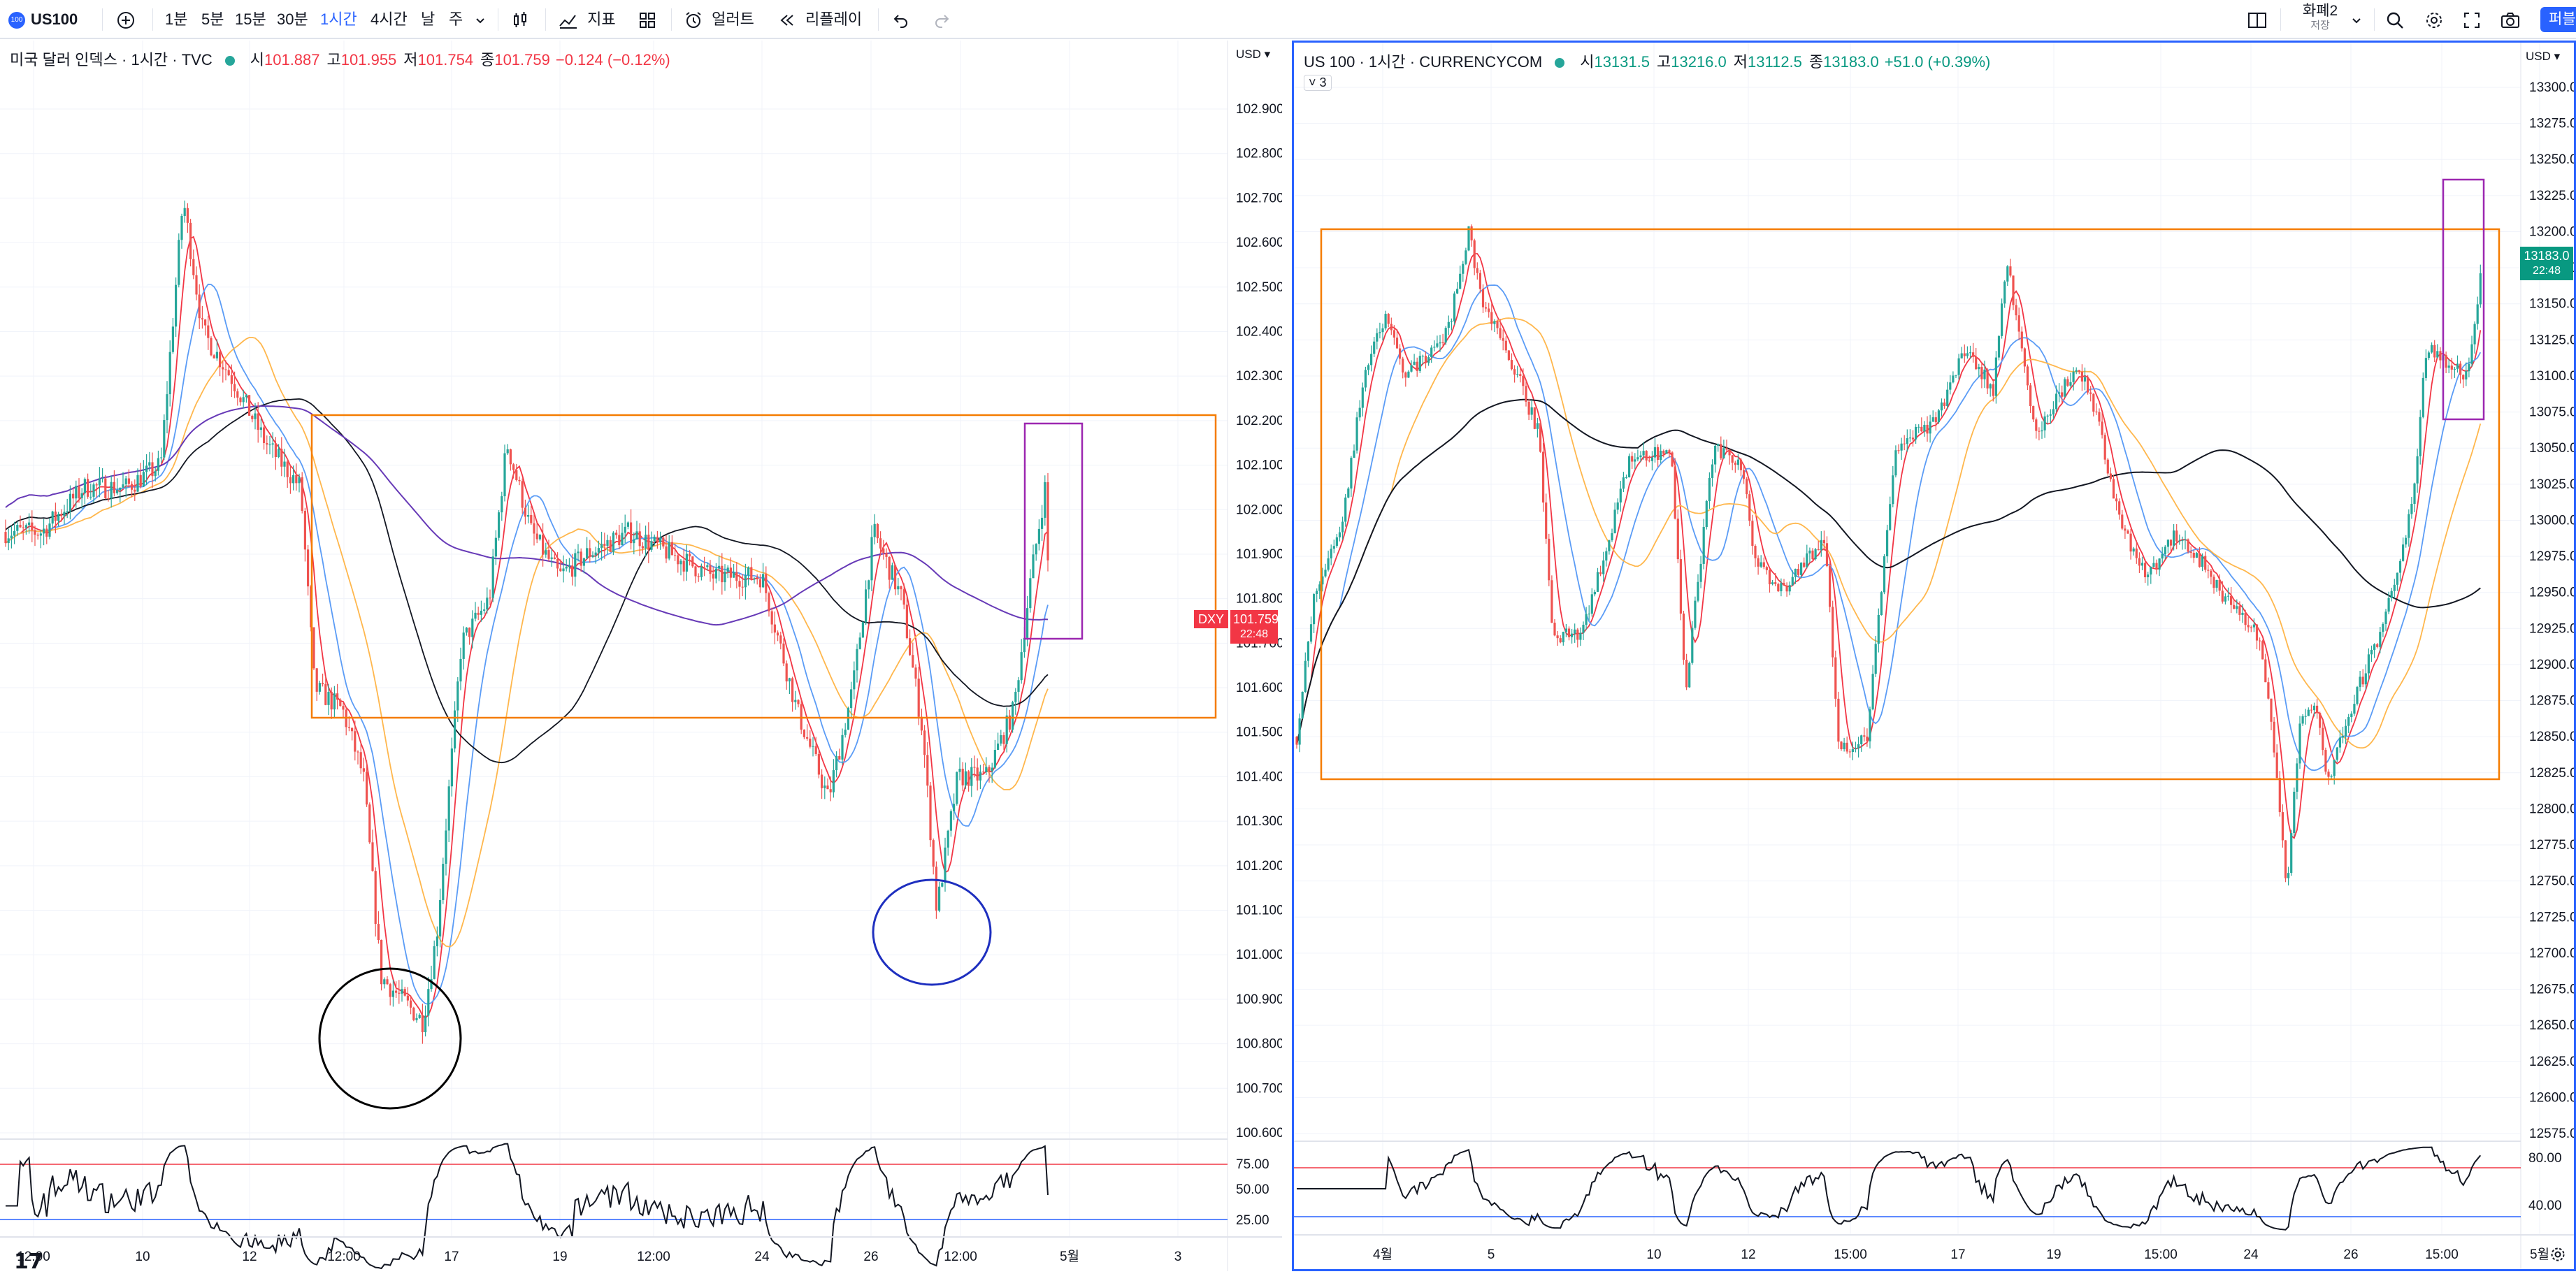  I want to click on range-box-orange, so click(763, 566).